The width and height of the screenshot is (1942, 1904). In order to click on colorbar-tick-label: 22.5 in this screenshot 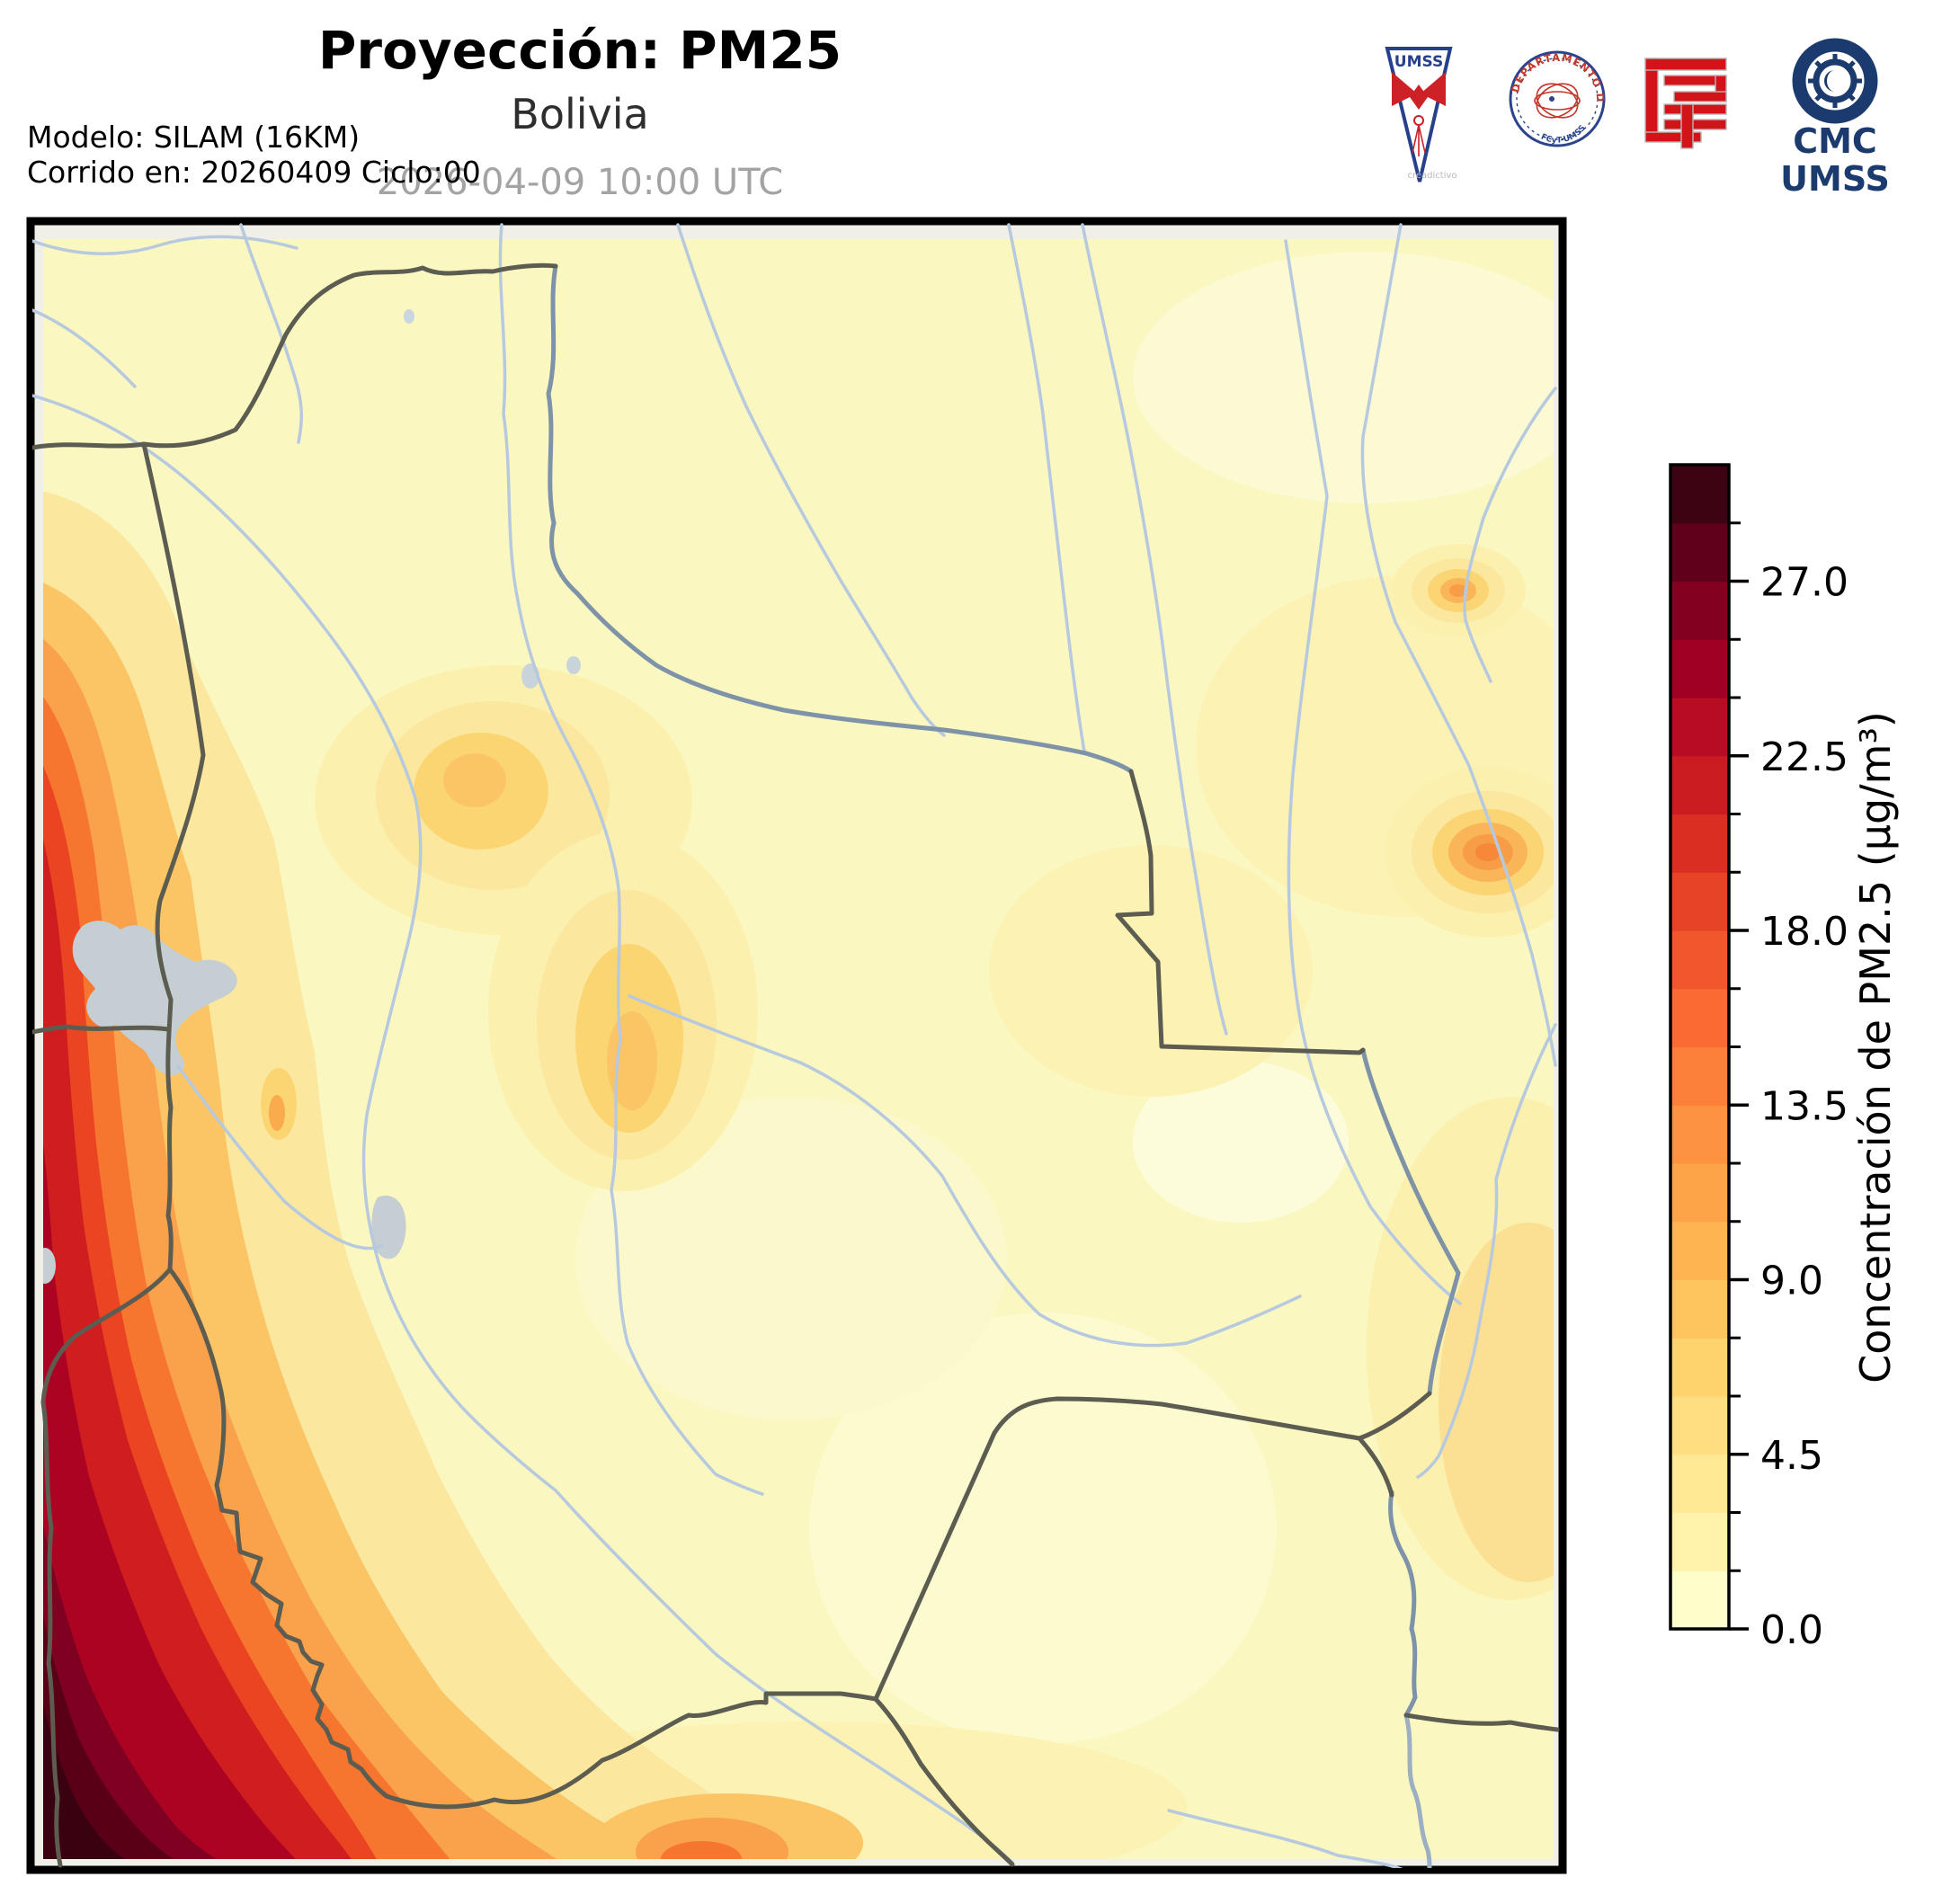, I will do `click(1804, 757)`.